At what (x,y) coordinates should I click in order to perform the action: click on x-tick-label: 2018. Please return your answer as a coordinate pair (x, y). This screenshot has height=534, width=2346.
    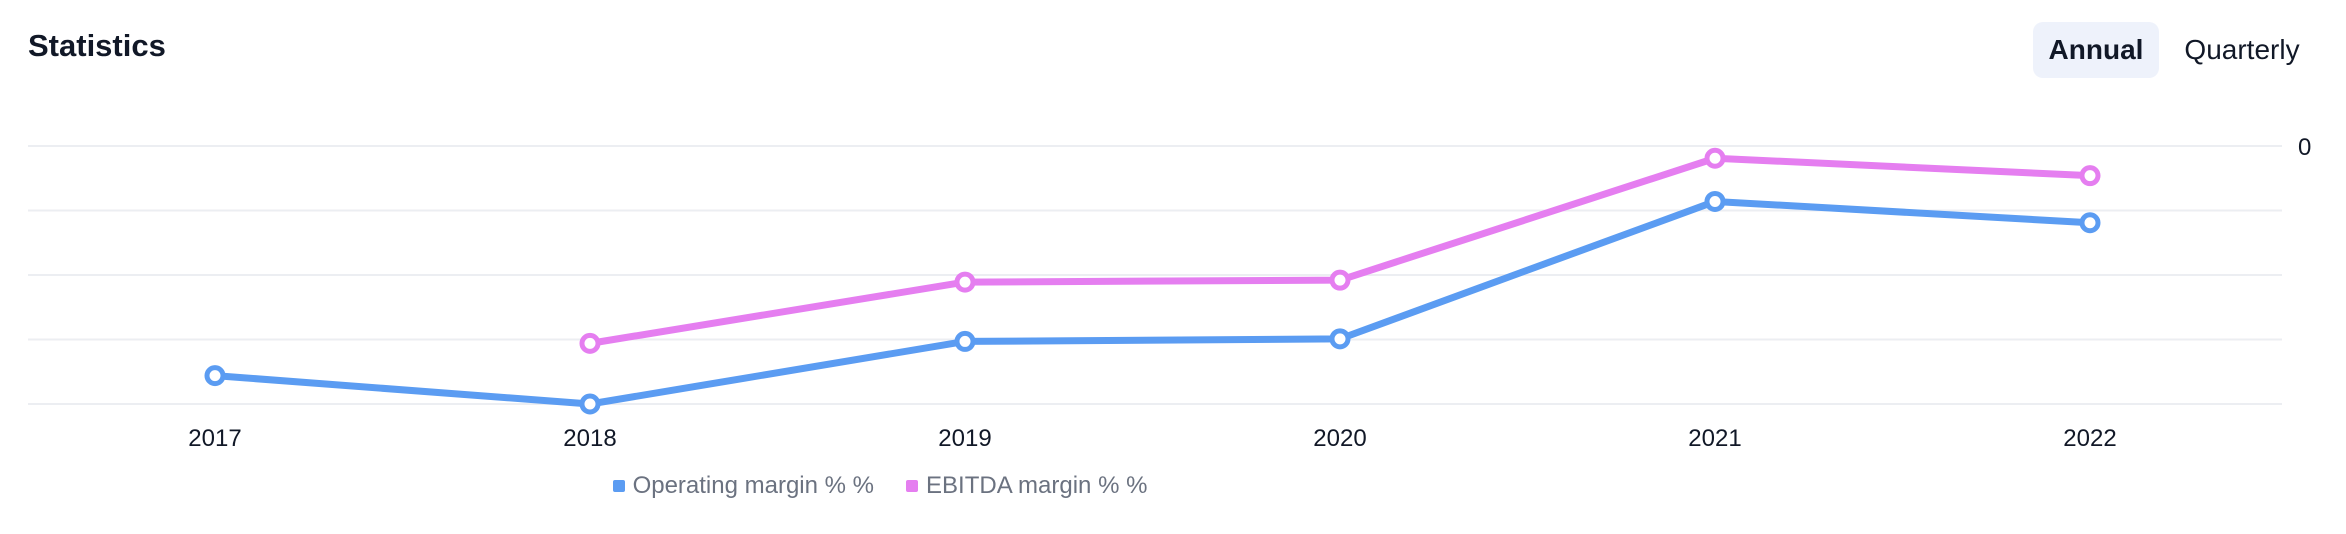
    Looking at the image, I should click on (589, 438).